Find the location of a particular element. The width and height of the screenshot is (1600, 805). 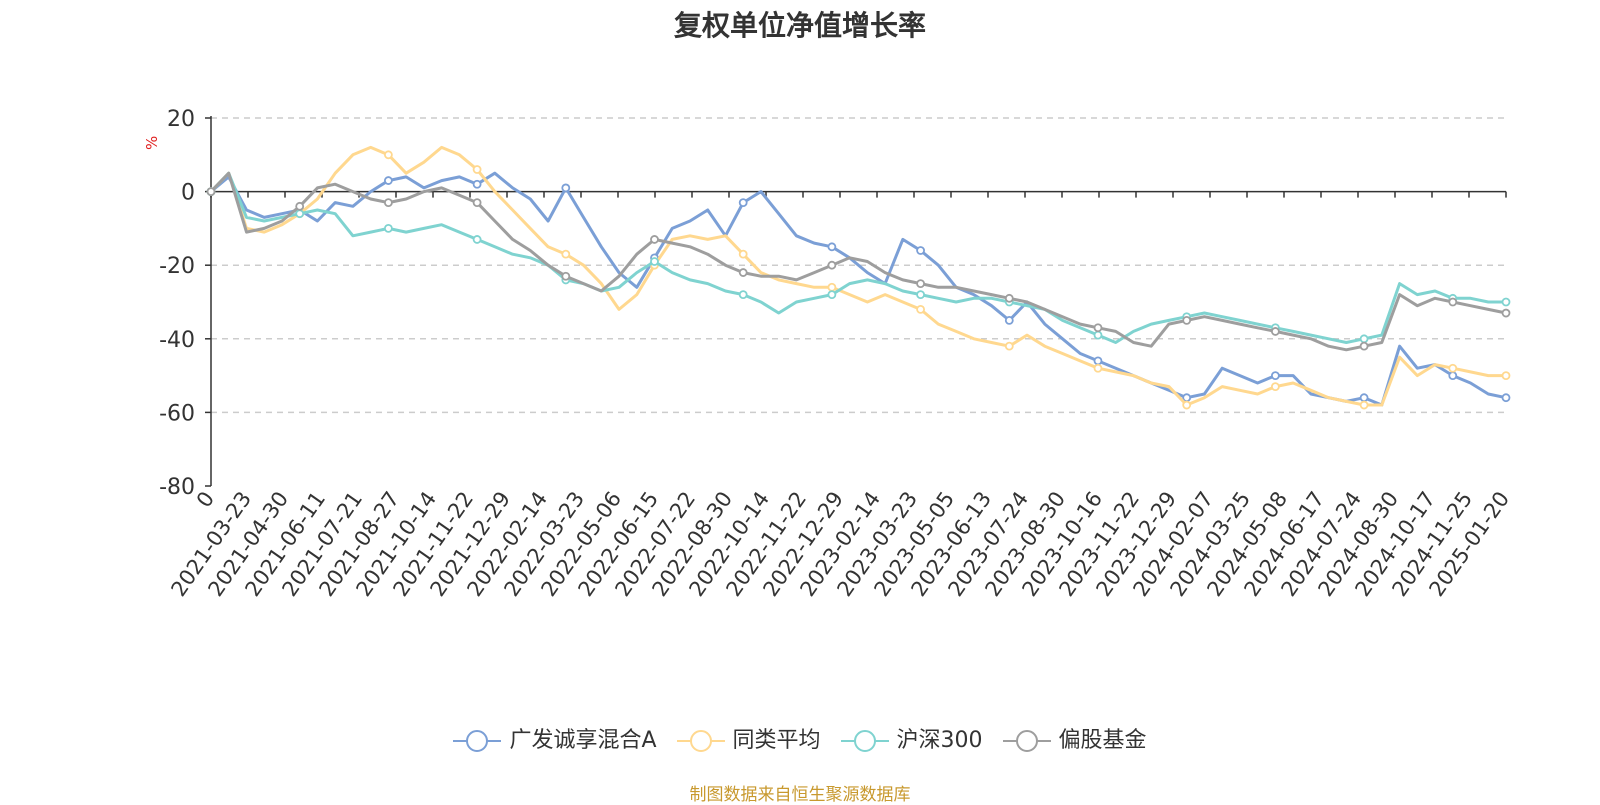

y-tick-label: -40 is located at coordinates (177, 340).